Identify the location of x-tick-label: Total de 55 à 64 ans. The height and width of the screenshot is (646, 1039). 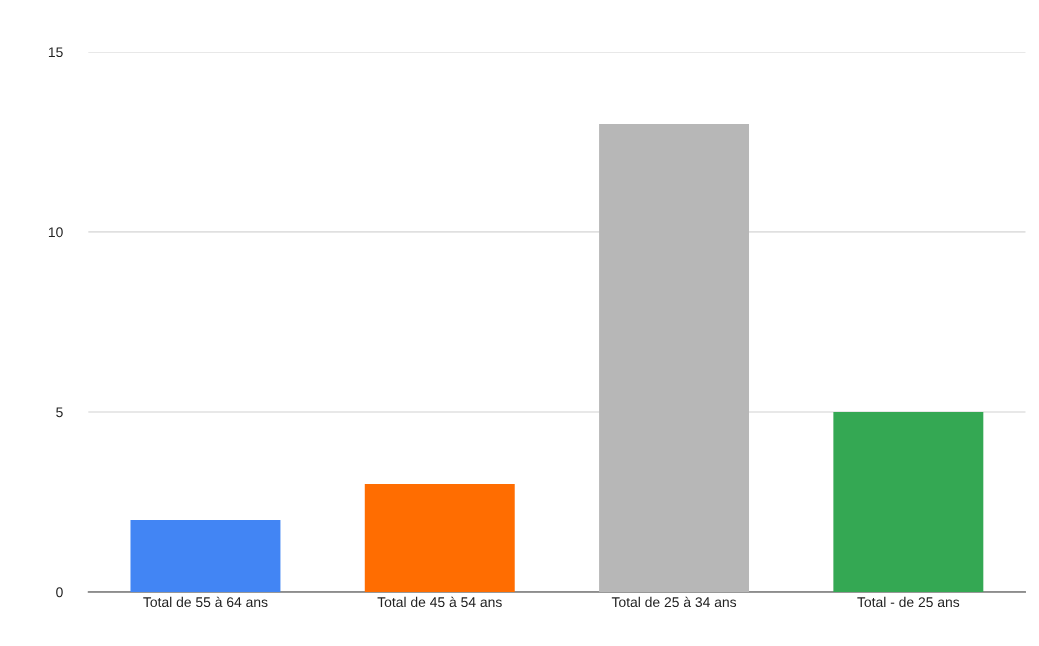
(205, 602).